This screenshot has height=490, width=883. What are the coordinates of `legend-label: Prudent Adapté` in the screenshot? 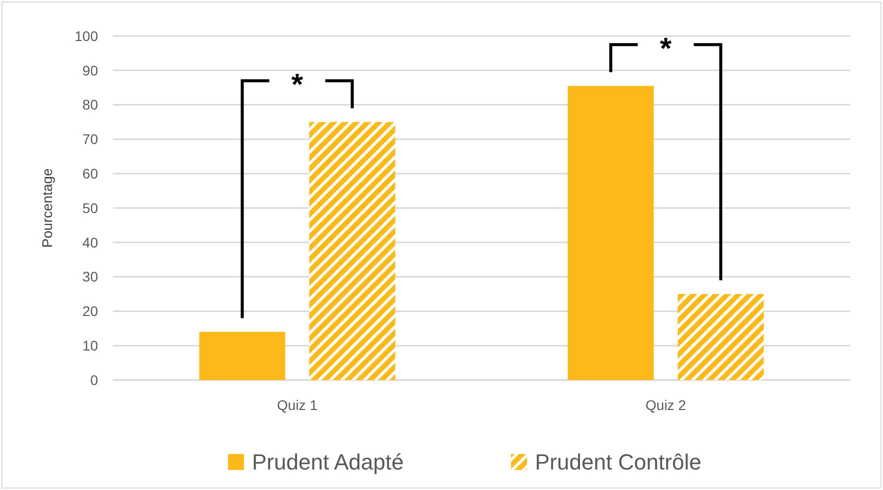 It's located at (328, 462).